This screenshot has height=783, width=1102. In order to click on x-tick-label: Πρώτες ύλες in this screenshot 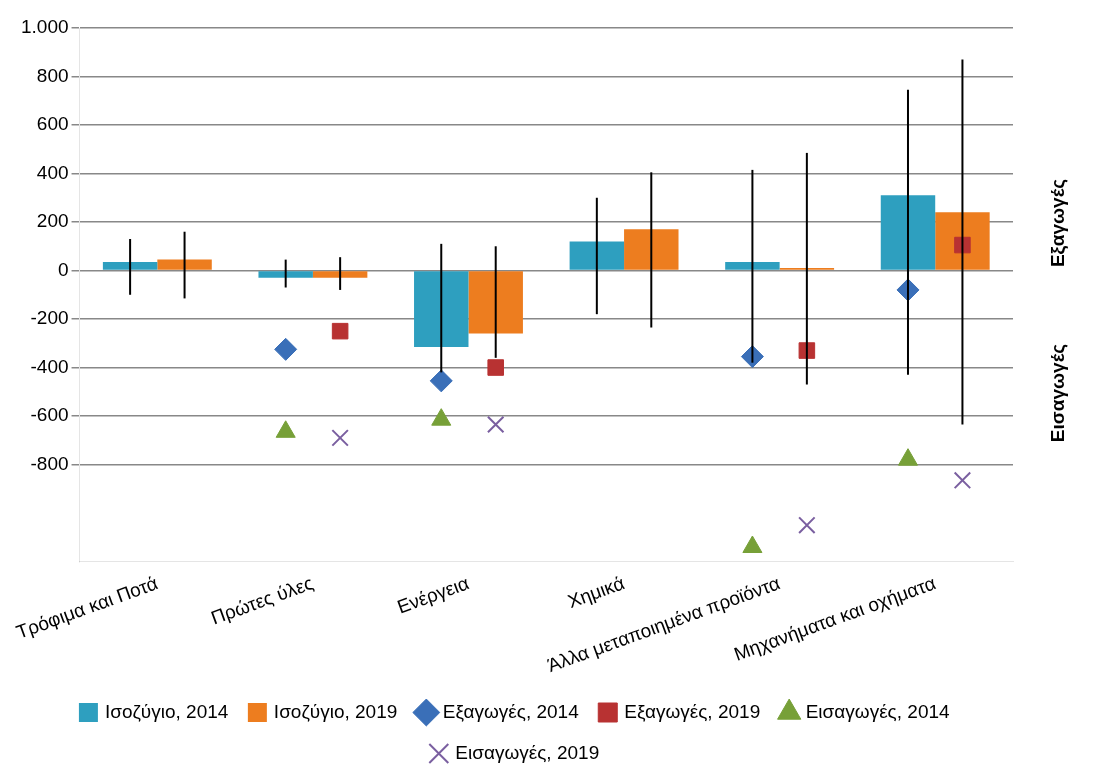, I will do `click(262, 600)`.